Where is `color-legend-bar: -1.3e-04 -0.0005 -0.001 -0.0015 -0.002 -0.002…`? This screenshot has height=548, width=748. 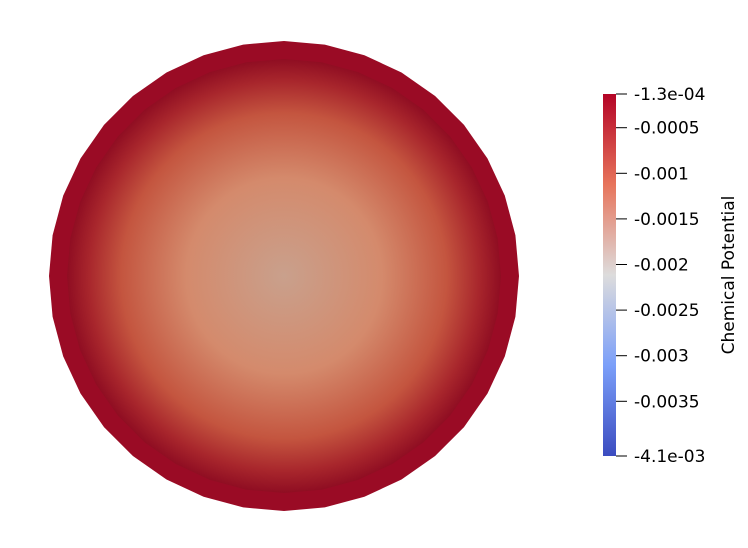
color-legend-bar: -1.3e-04 -0.0005 -0.001 -0.0015 -0.002 -0.002… is located at coordinates (671, 276).